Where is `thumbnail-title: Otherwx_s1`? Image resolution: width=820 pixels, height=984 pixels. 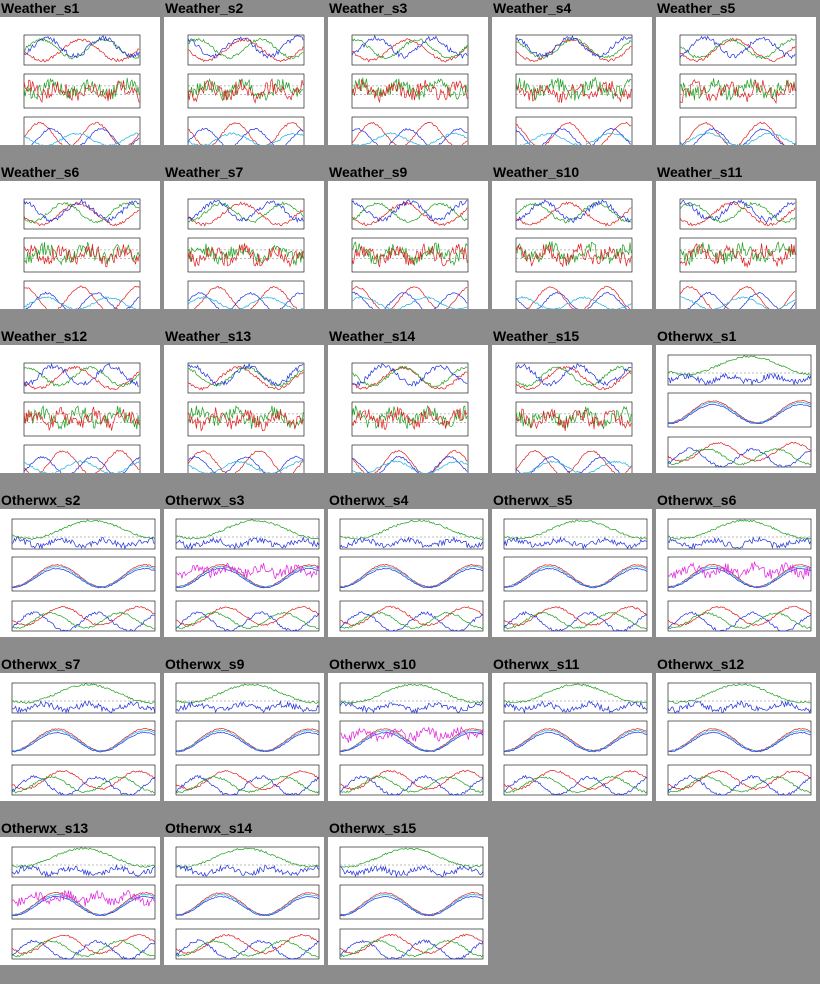 thumbnail-title: Otherwx_s1 is located at coordinates (697, 336).